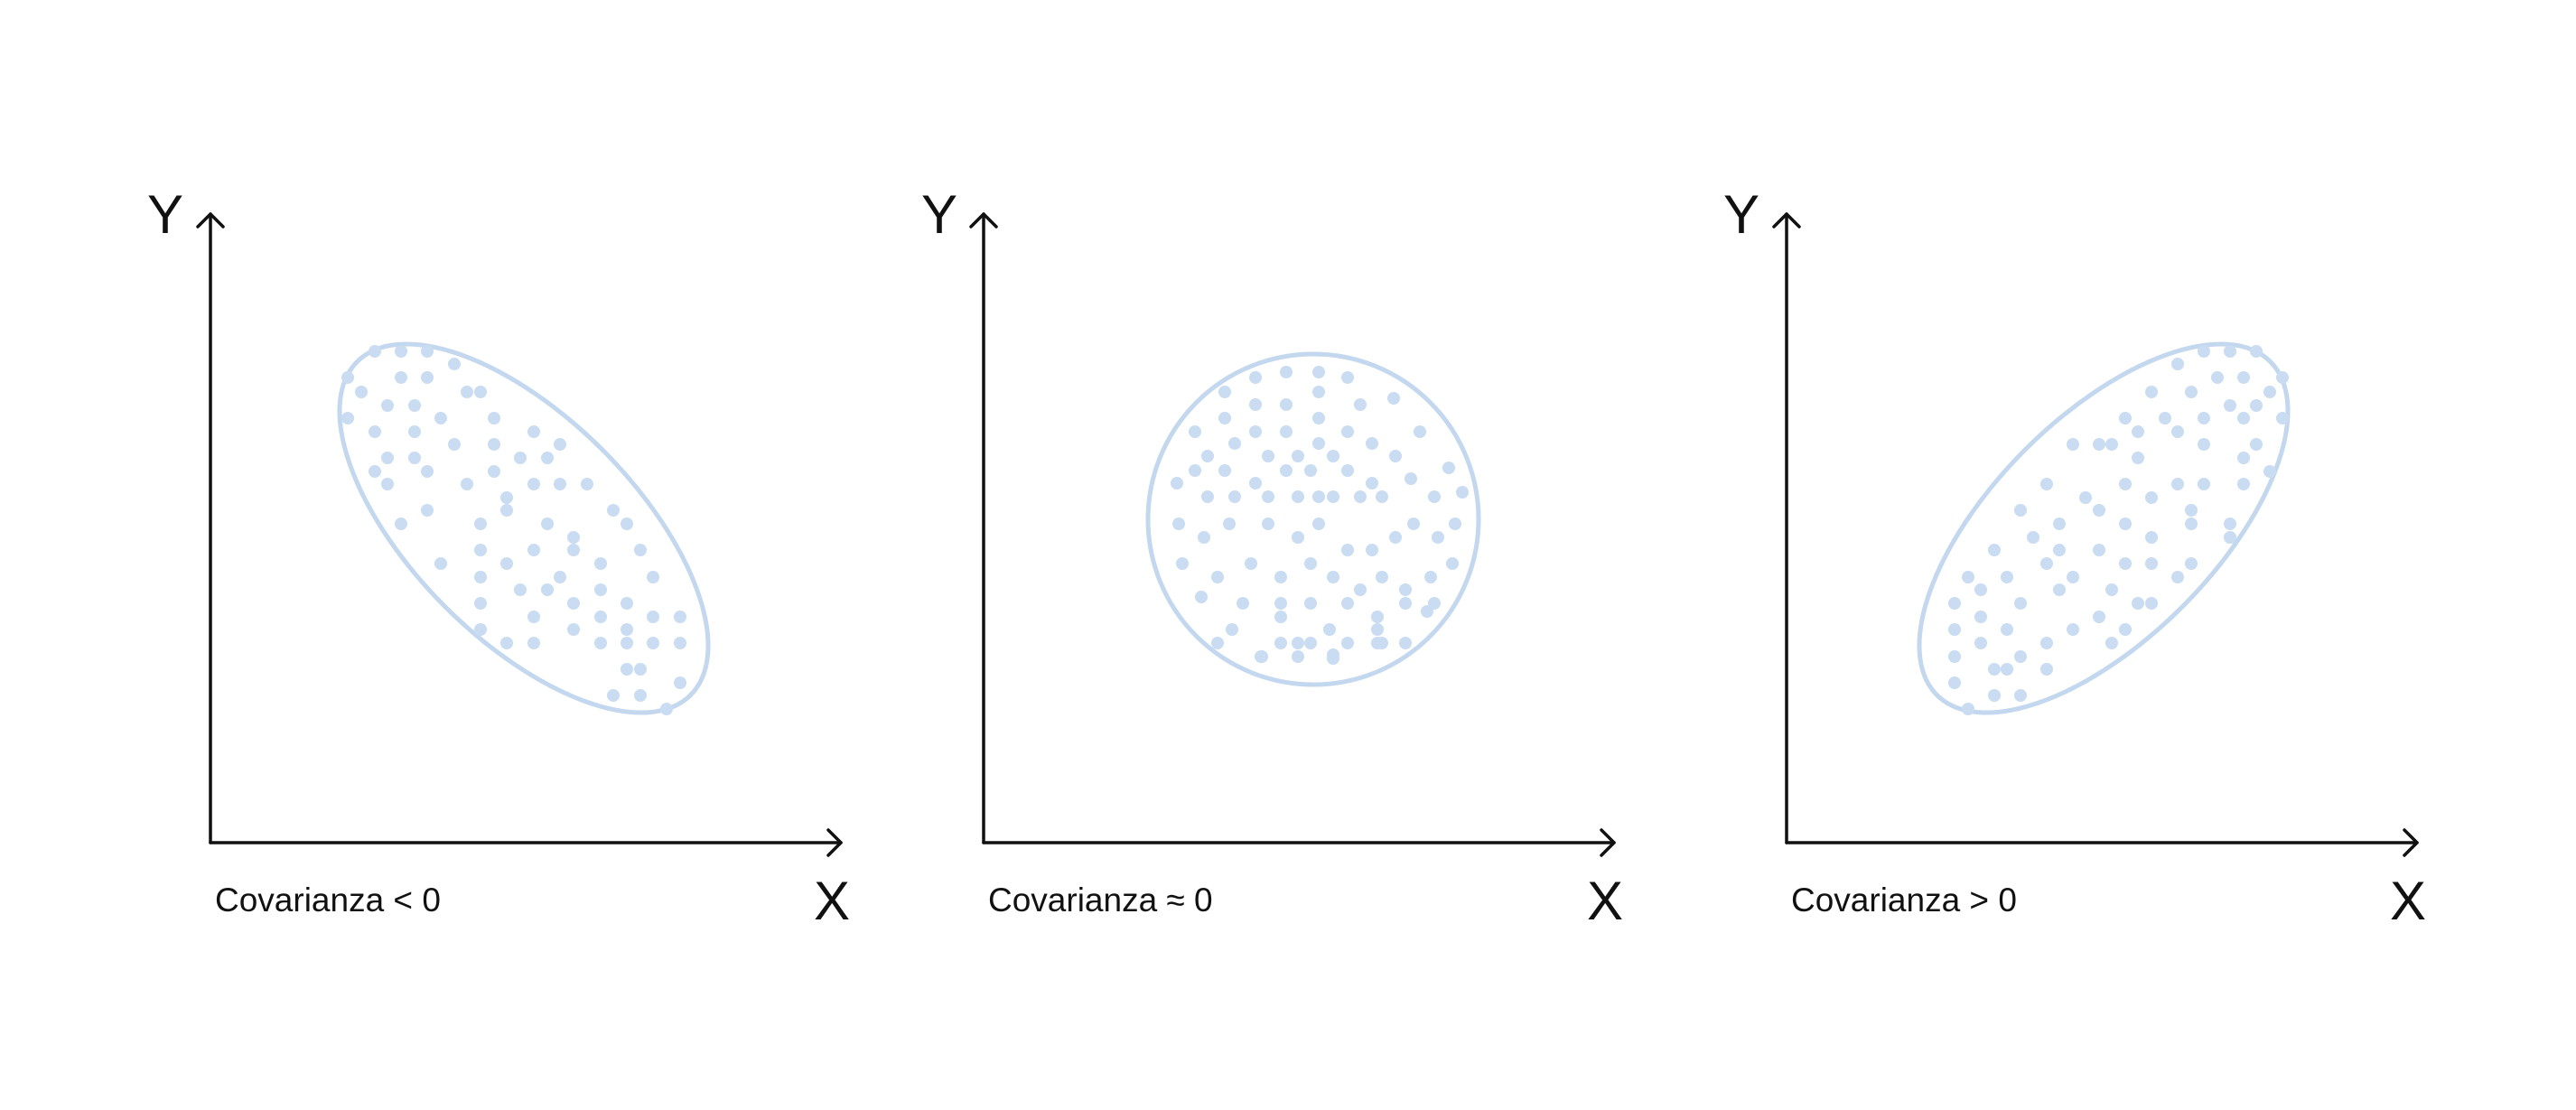 The width and height of the screenshot is (2576, 1110). Describe the element at coordinates (1741, 214) in the screenshot. I see `y-axis-label: Y` at that location.